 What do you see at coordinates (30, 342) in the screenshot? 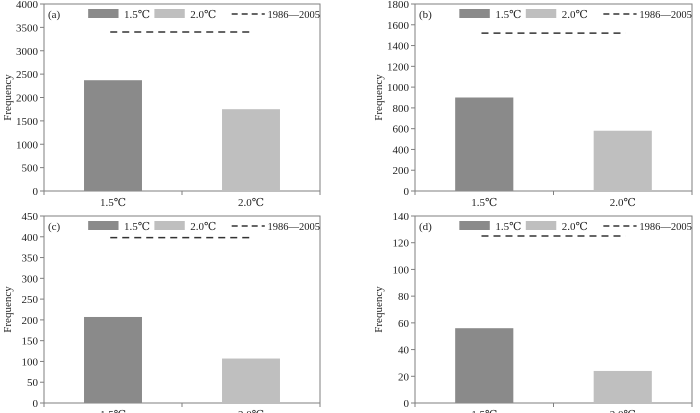
I see `y-tick-label: 150` at bounding box center [30, 342].